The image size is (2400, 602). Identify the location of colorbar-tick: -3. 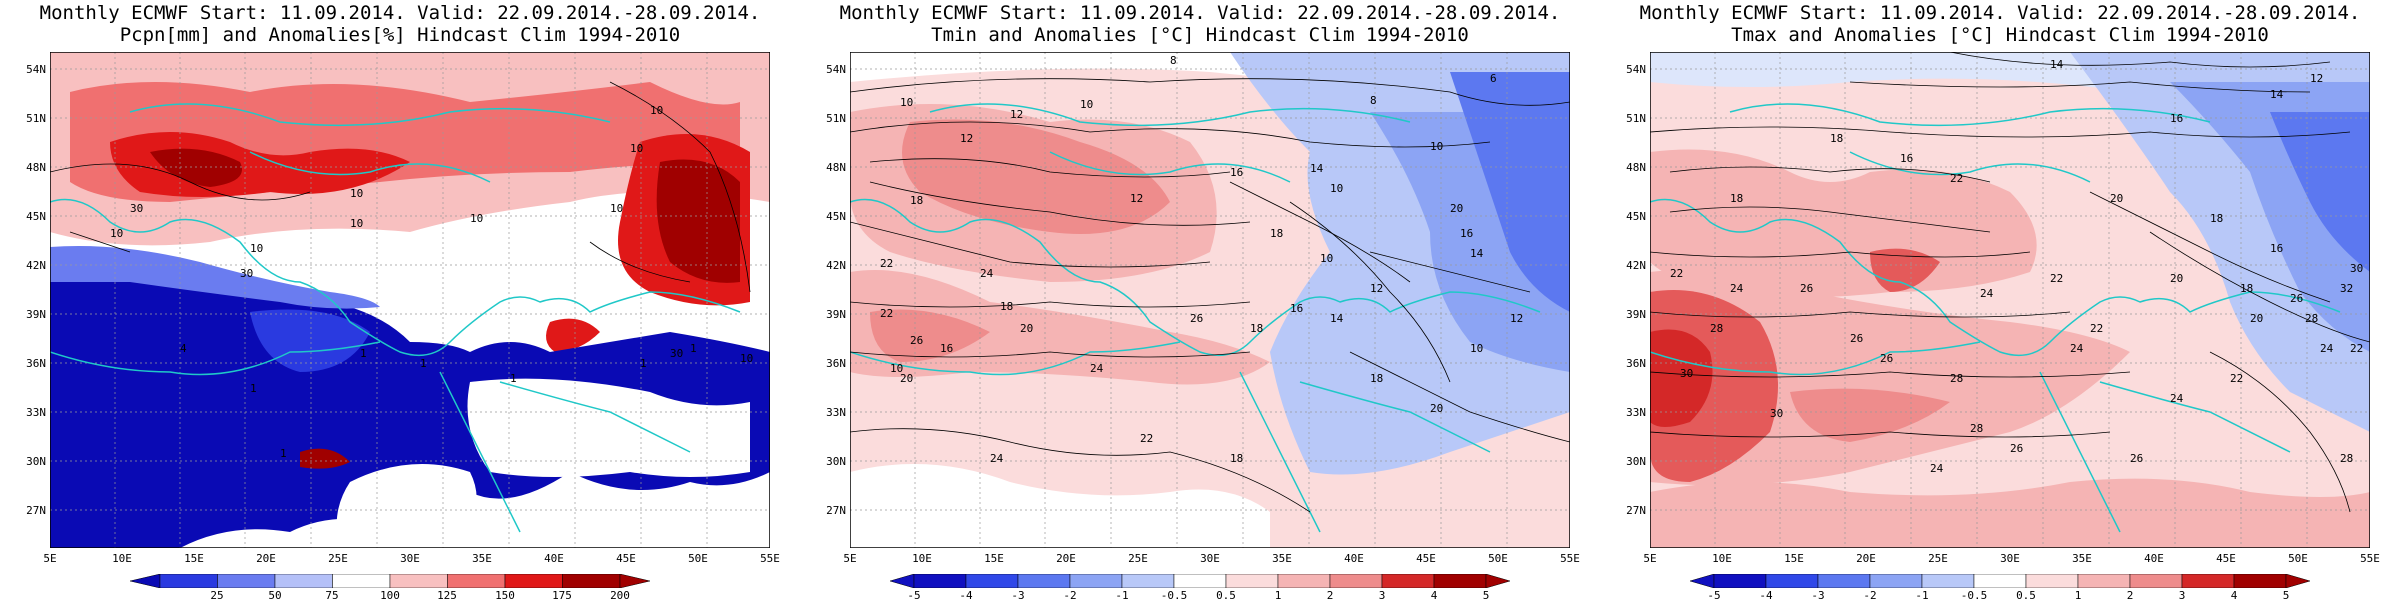
(1018, 595).